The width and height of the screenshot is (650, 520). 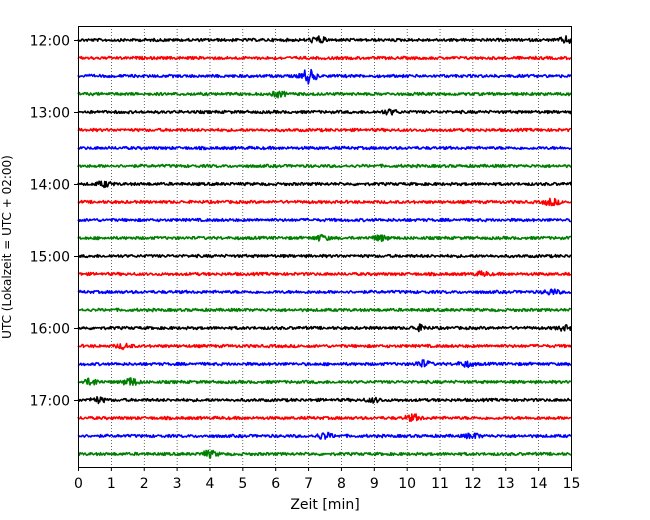 I want to click on x-axis-label: Zeit [min], so click(x=324, y=505).